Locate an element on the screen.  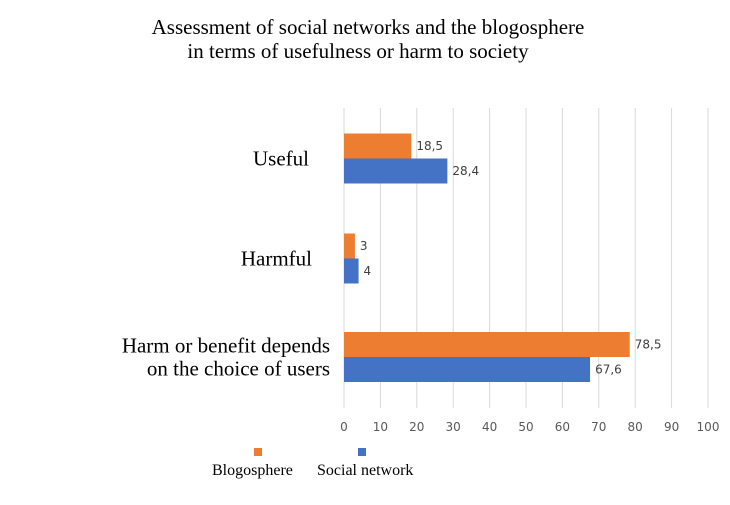
x-tick-label-40: 40 is located at coordinates (489, 427).